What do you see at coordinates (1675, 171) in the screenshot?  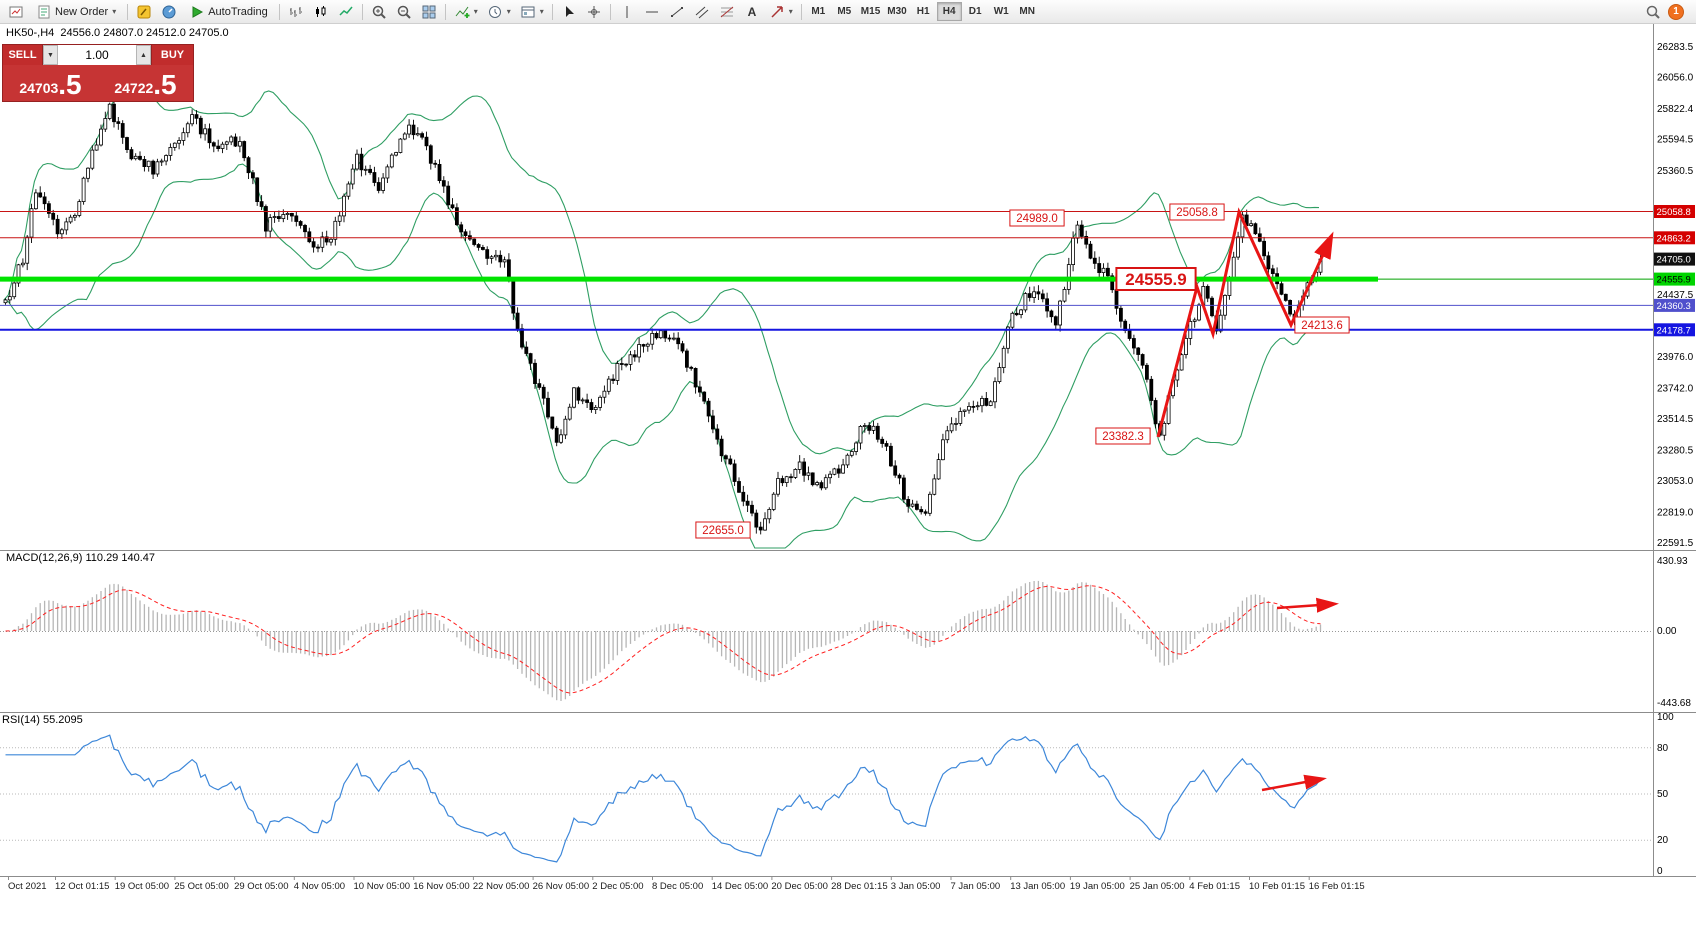 I see `svg-text: 25360.5` at bounding box center [1675, 171].